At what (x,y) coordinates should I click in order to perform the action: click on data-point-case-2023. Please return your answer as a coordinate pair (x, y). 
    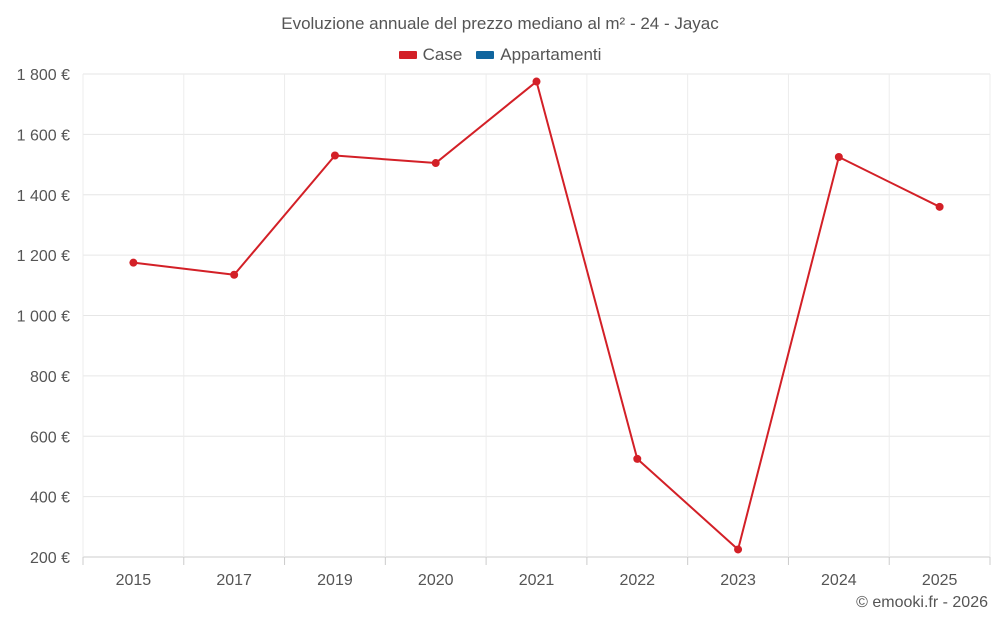
    Looking at the image, I should click on (738, 549).